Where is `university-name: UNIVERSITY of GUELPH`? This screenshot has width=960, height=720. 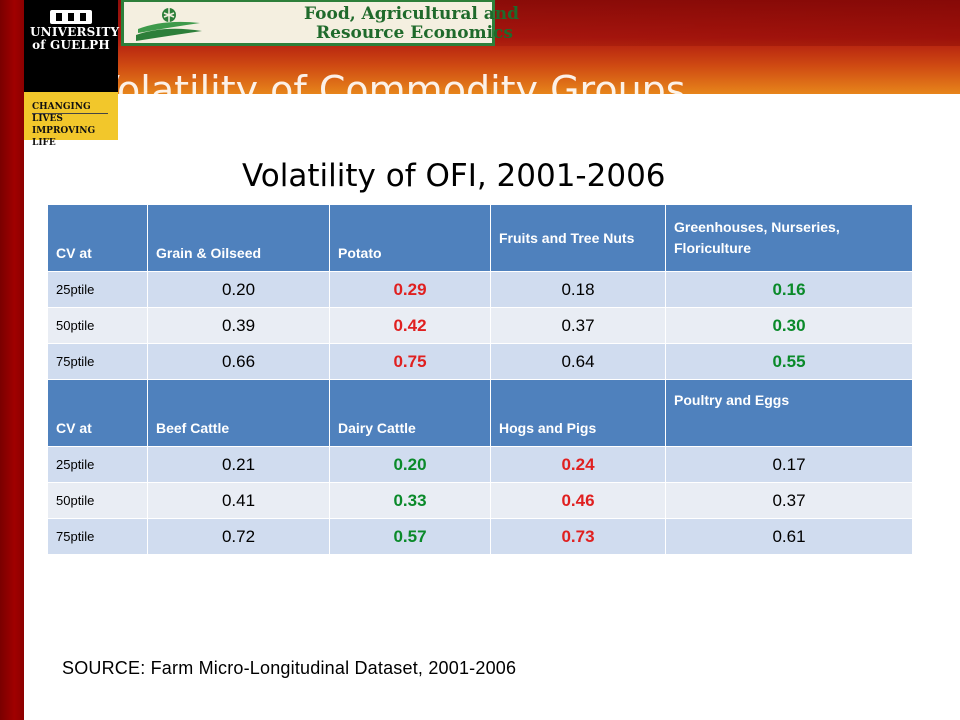
university-name: UNIVERSITY of GUELPH is located at coordinates (75, 38).